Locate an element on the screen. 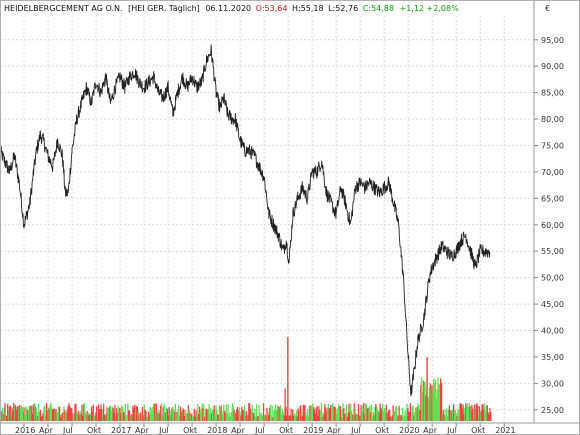 This screenshot has height=435, width=580. x-tick-label: Apr is located at coordinates (46, 430).